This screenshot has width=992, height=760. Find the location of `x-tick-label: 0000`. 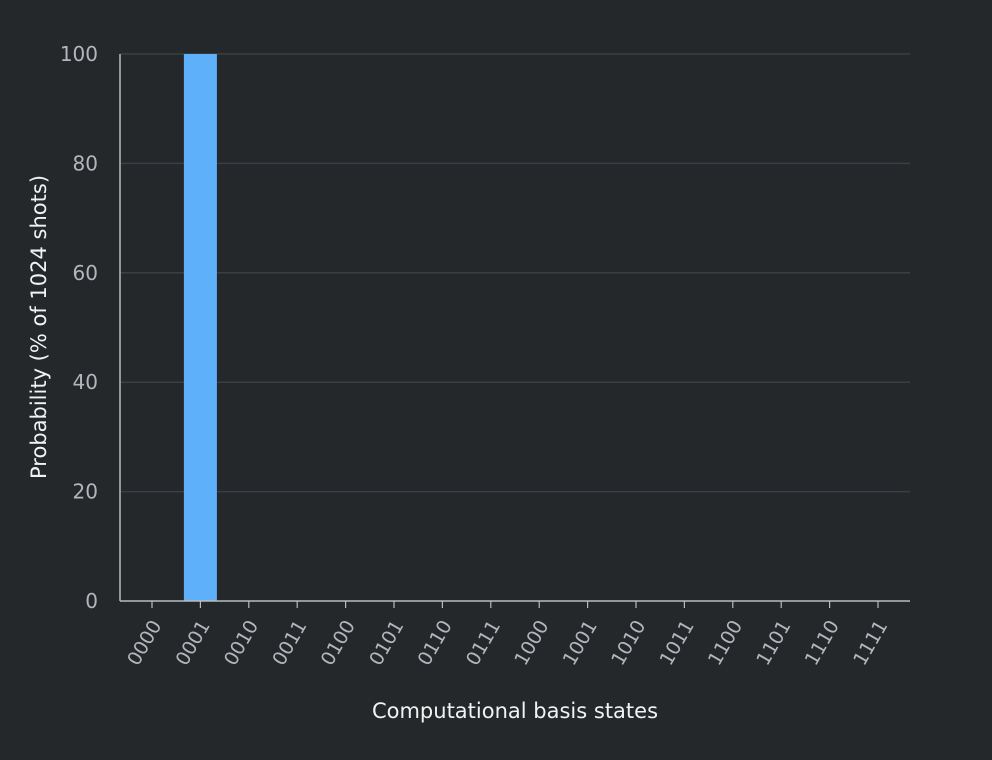

x-tick-label: 0000 is located at coordinates (144, 643).